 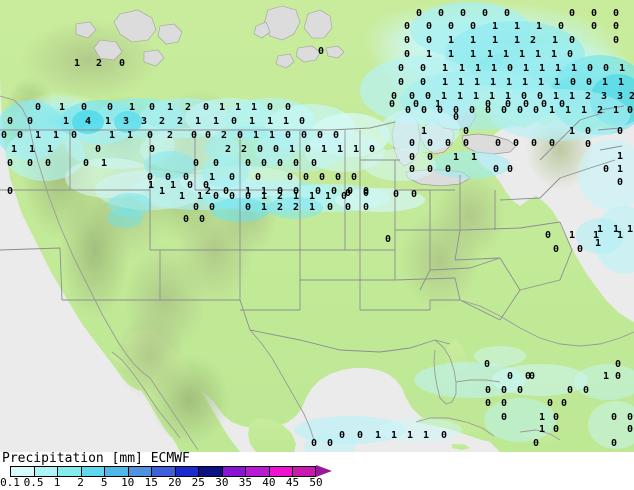 I want to click on colorbar-tick: 15, so click(x=151, y=482).